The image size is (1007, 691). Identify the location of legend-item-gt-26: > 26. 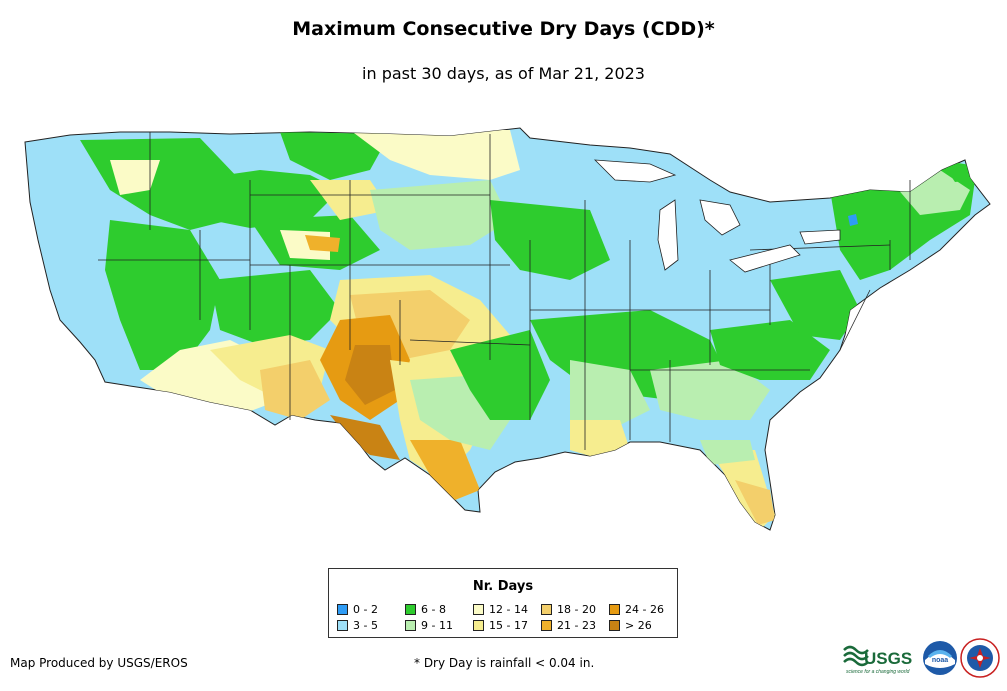
(630, 626).